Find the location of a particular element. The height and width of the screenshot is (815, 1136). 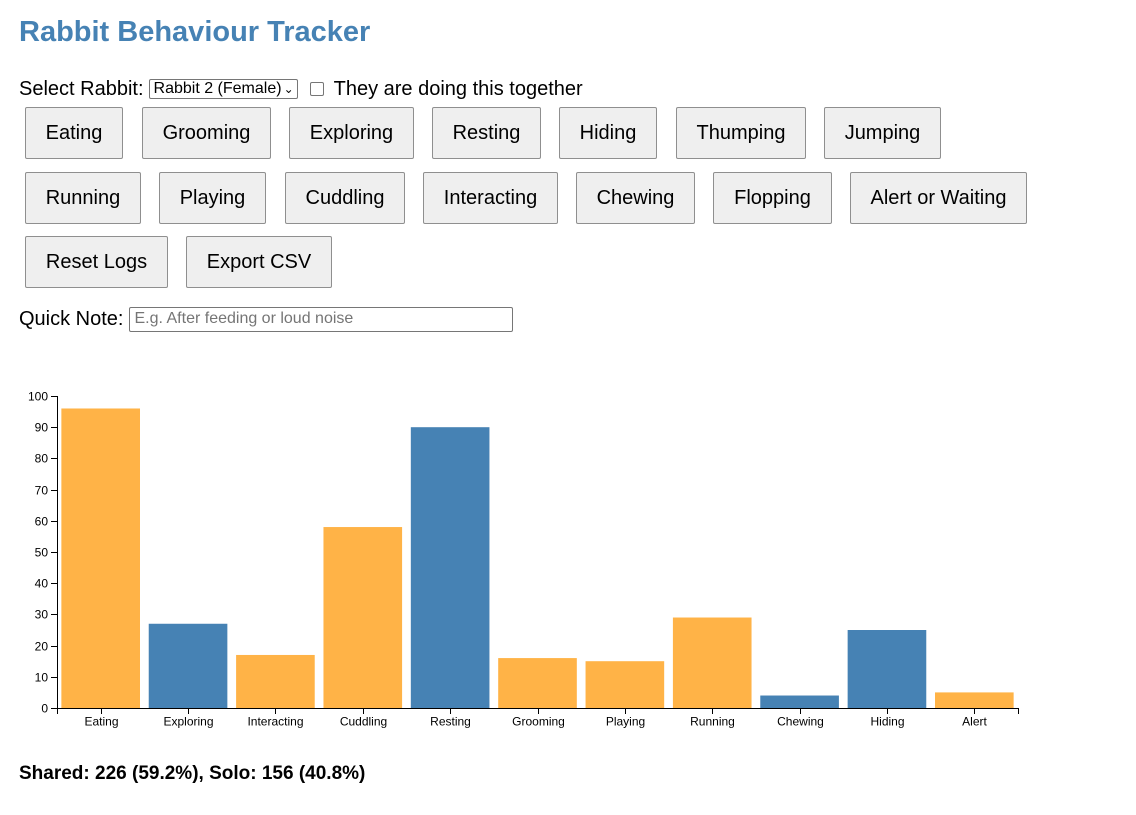

behaviour-button-alert-or-waiting: Alert or Waiting is located at coordinates (938, 198).